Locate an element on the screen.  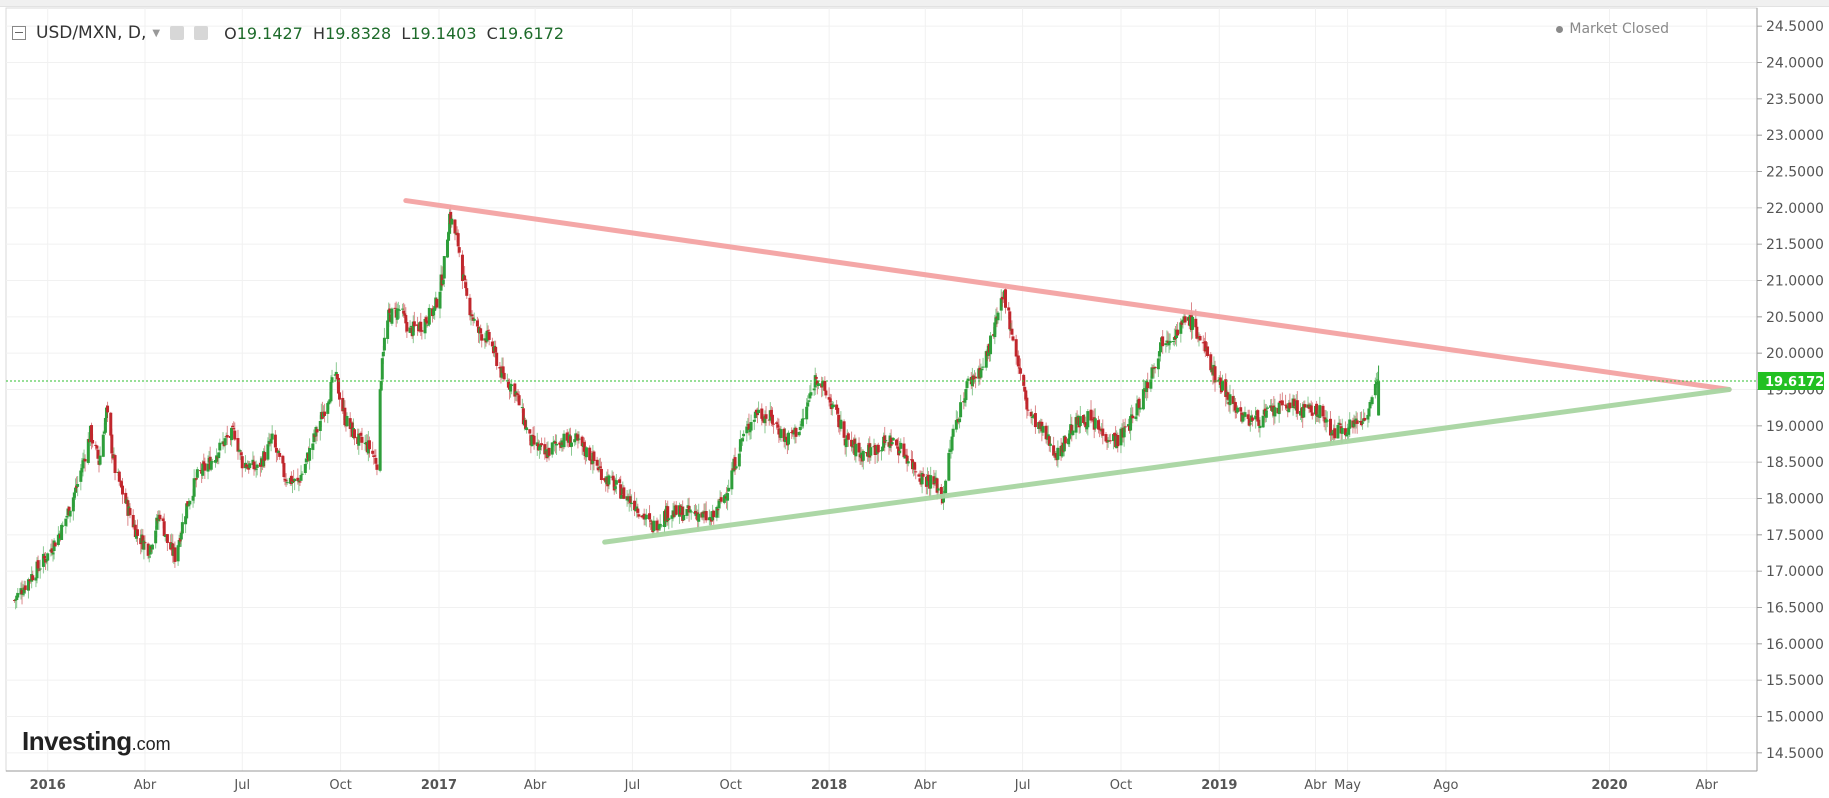
y-tick-label: 23.0000 is located at coordinates (1795, 136).